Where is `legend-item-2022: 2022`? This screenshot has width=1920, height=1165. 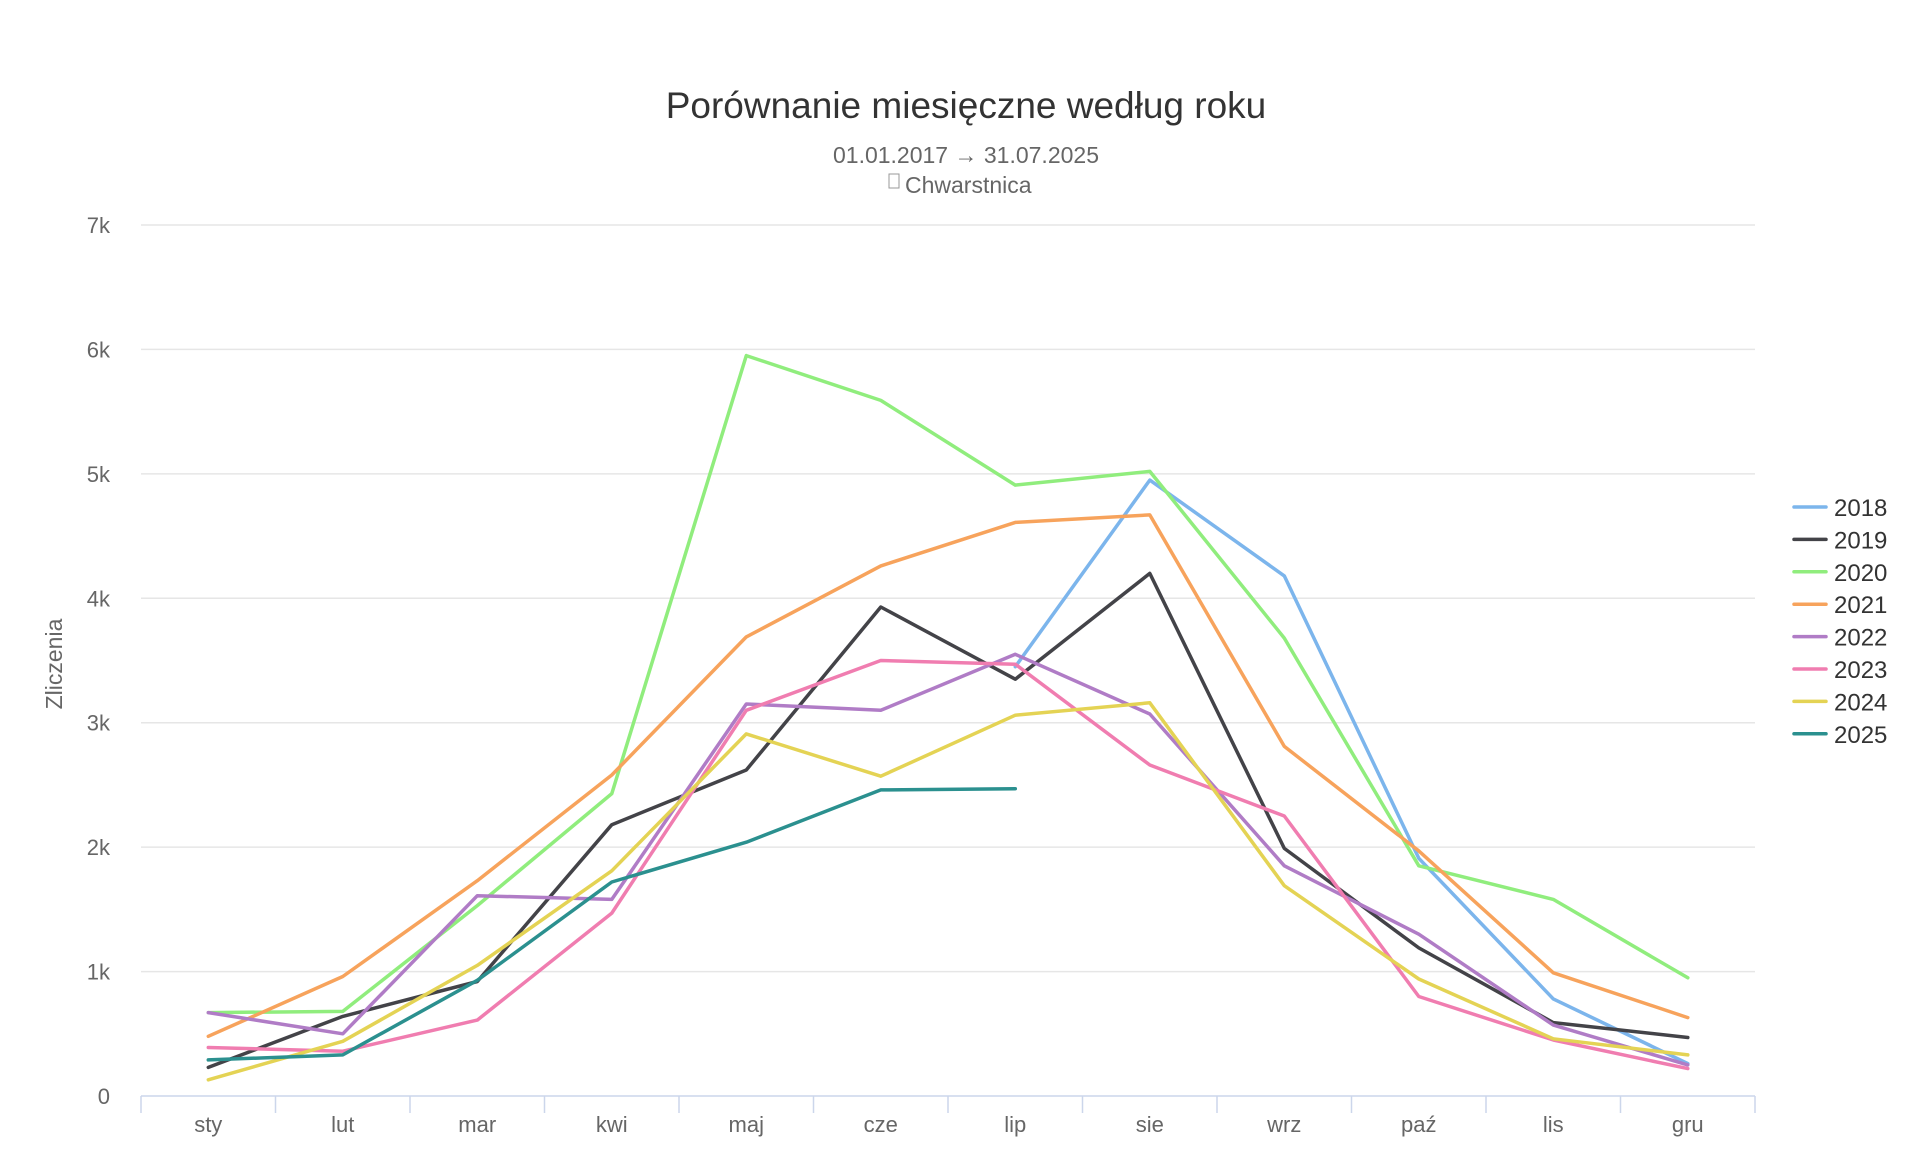 legend-item-2022: 2022 is located at coordinates (1839, 638).